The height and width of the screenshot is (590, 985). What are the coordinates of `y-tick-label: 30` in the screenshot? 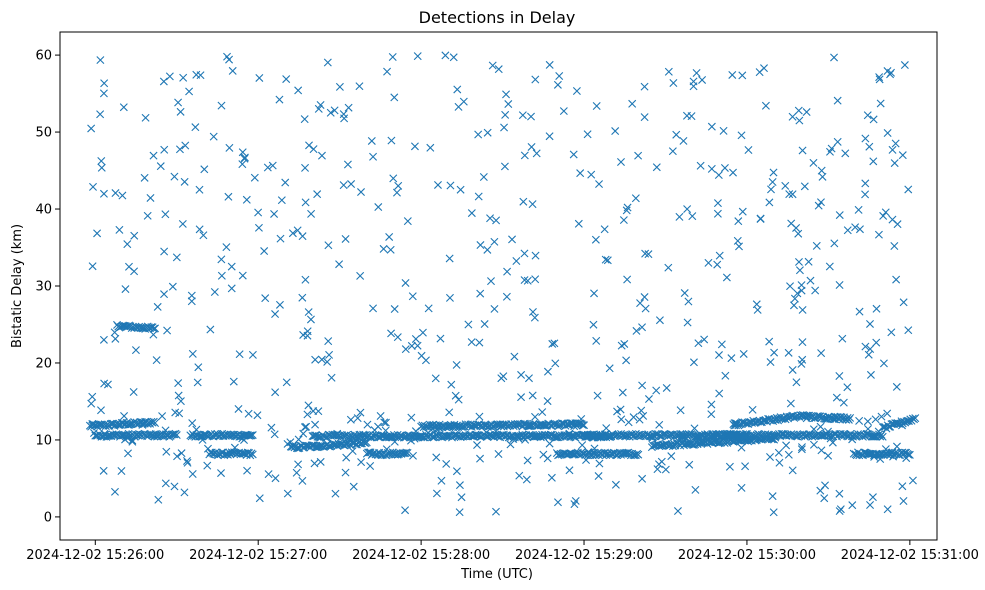 It's located at (43, 287).